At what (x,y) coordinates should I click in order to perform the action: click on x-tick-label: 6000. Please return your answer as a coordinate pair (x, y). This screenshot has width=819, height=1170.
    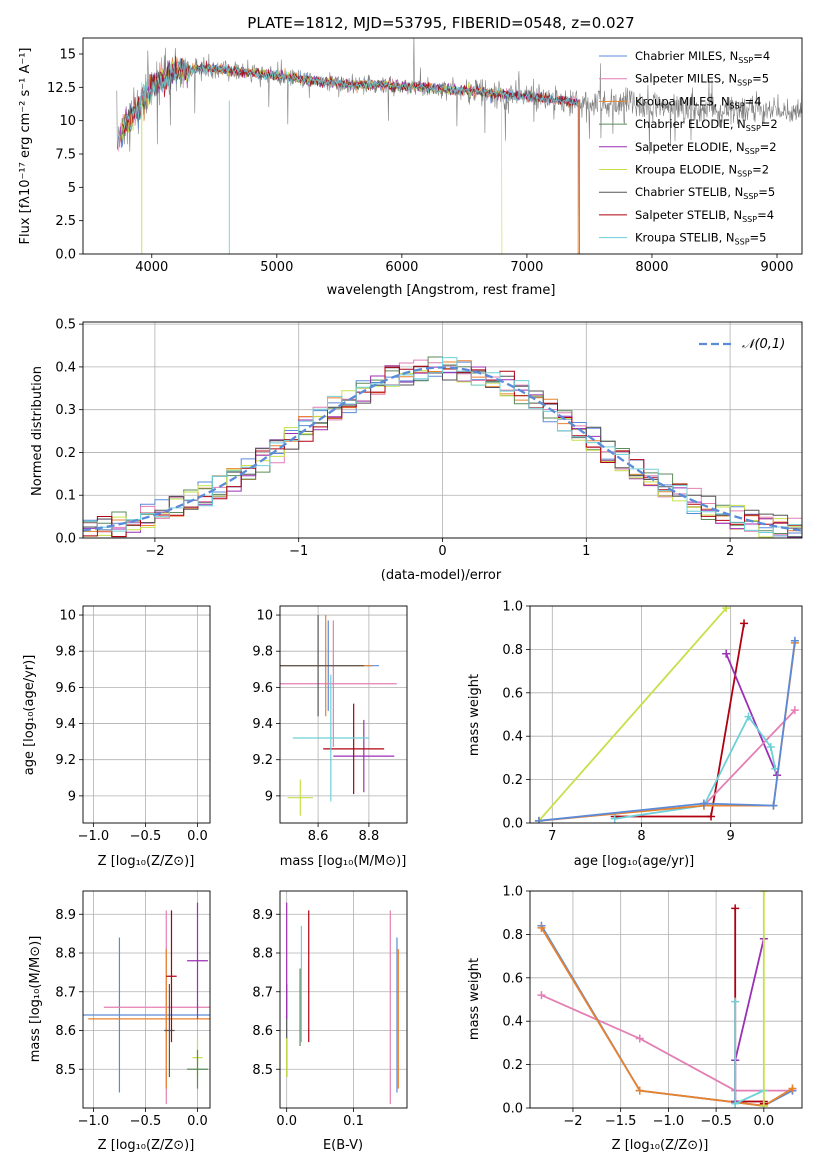
    Looking at the image, I should click on (401, 267).